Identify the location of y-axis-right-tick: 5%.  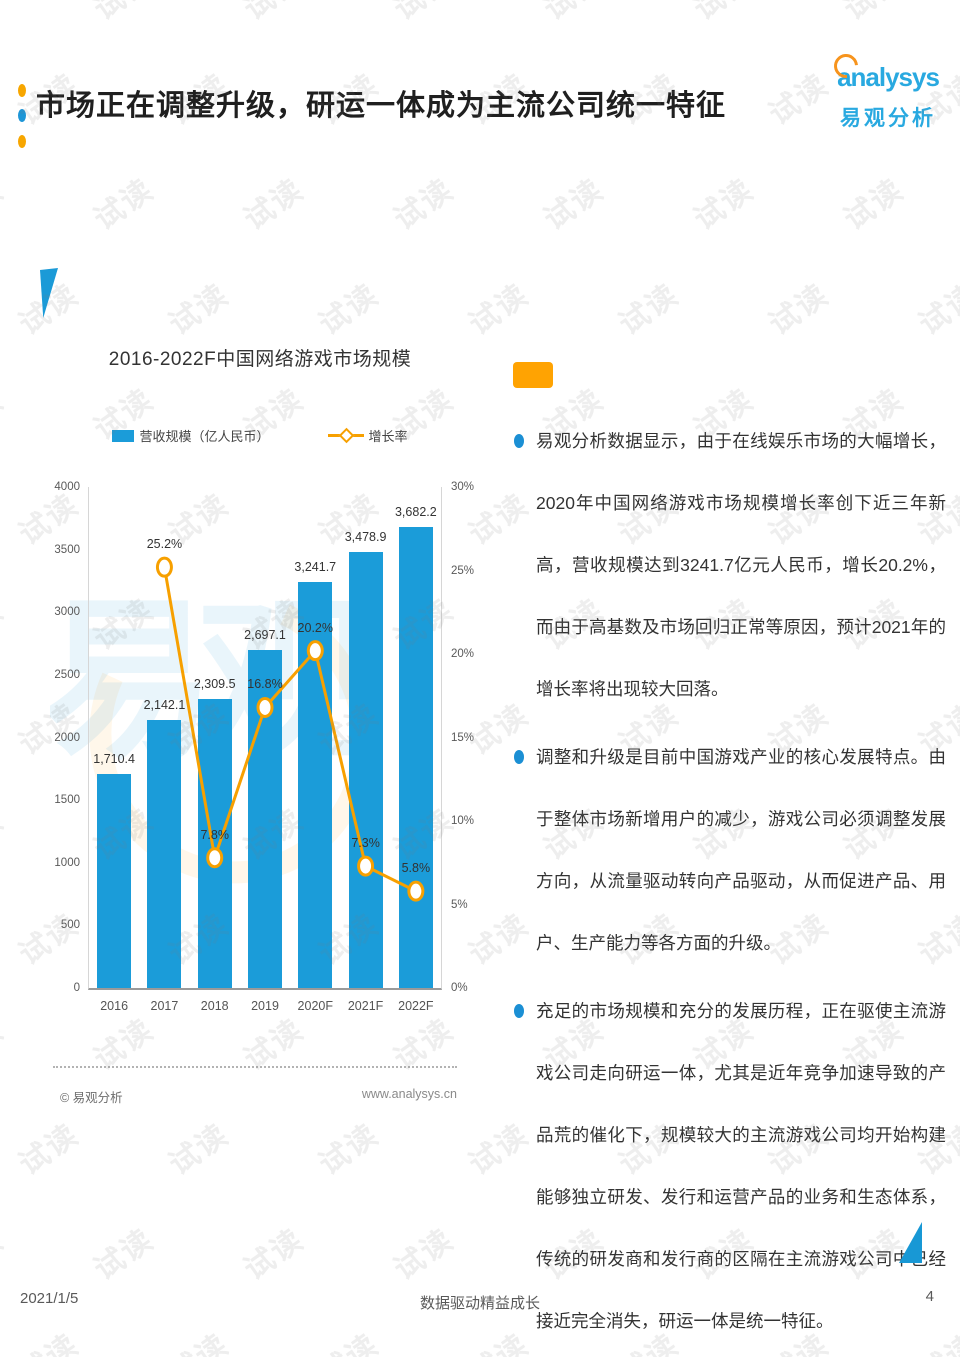
(459, 904).